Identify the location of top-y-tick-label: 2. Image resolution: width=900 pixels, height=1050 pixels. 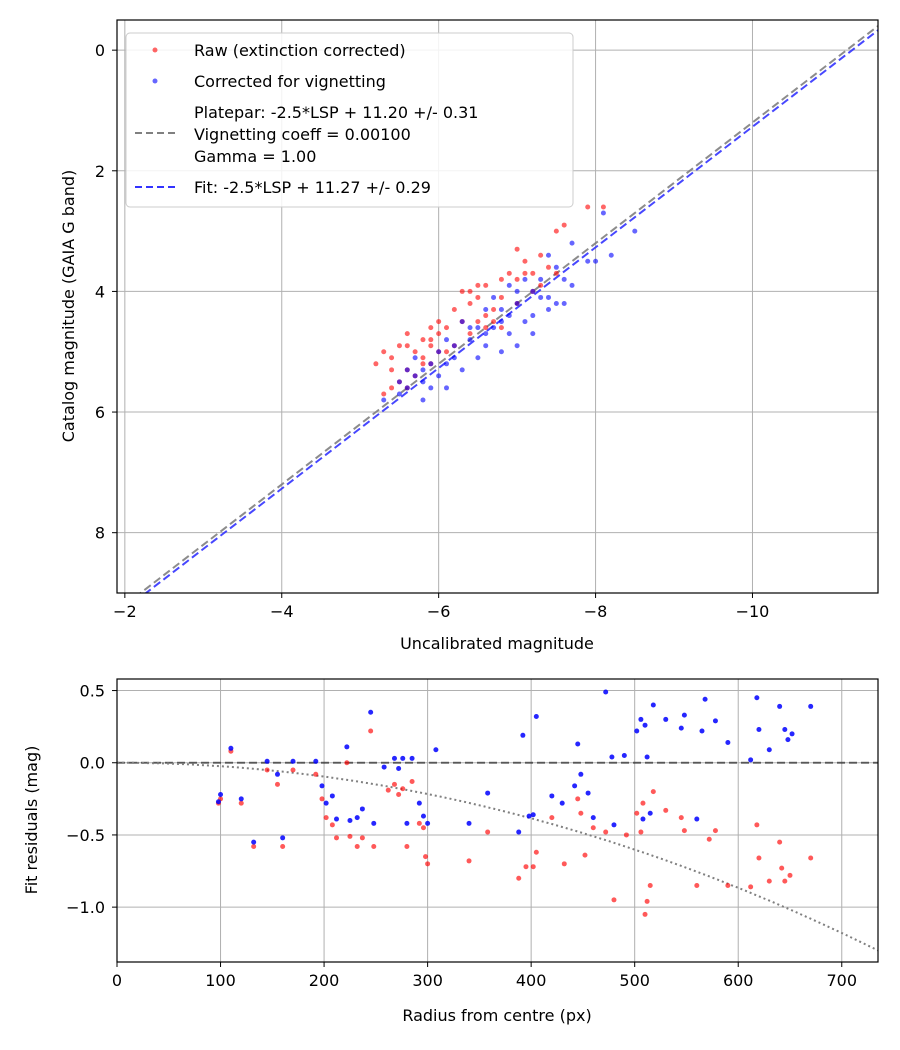
(100, 171).